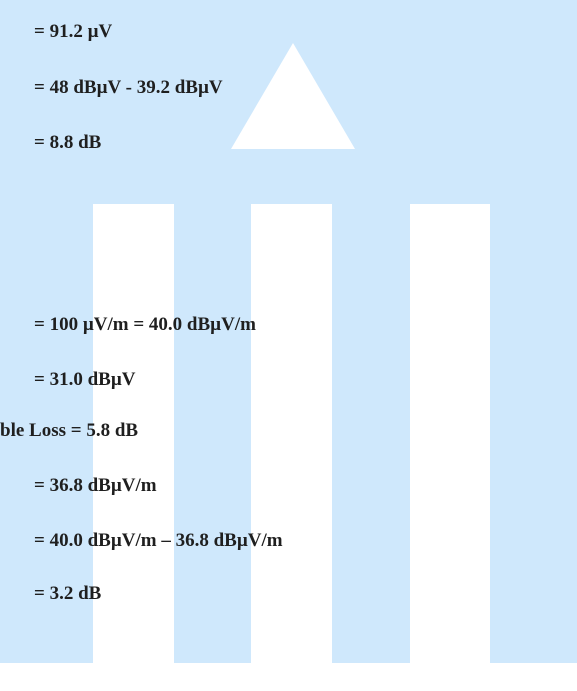 This screenshot has width=577, height=691. What do you see at coordinates (68, 142) in the screenshot?
I see `equation-line-3: = 8.8 dB` at bounding box center [68, 142].